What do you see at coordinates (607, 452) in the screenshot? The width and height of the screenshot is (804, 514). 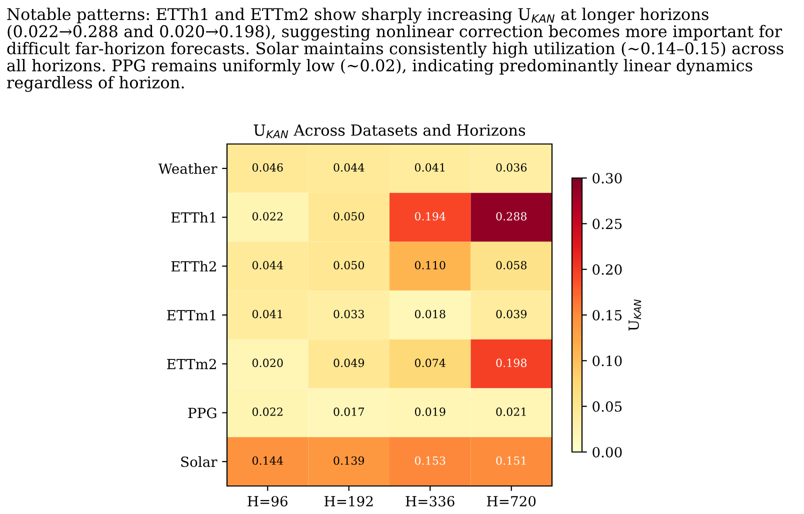 I see `color-bar-label: 0.00` at bounding box center [607, 452].